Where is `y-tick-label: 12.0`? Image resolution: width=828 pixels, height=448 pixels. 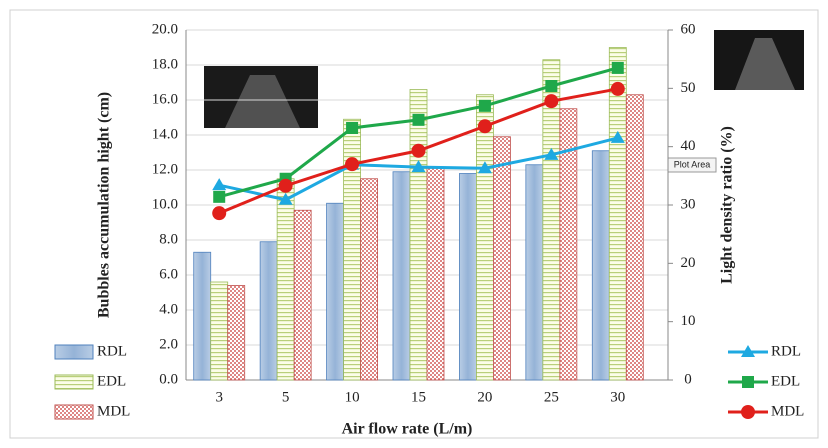
y-tick-label: 12.0 is located at coordinates (165, 169).